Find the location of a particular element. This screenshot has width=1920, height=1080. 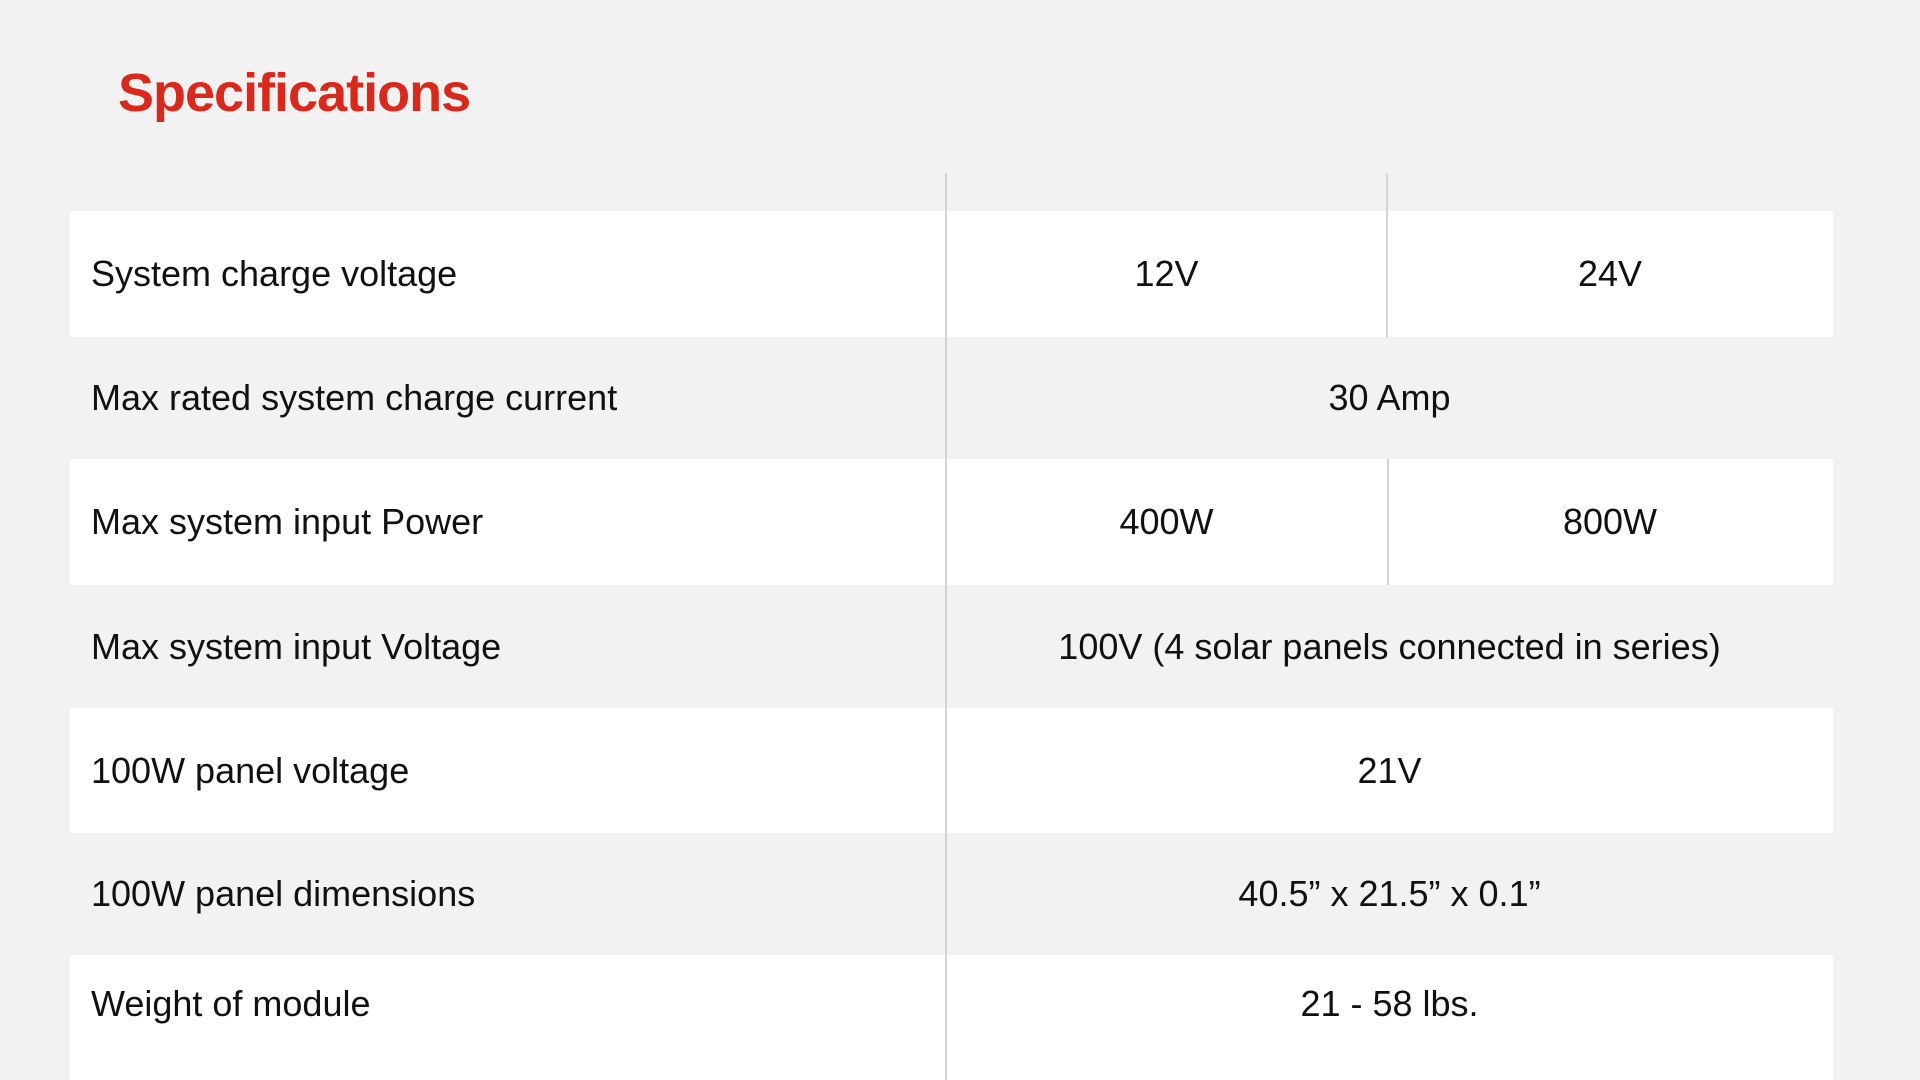

row-value: 800W is located at coordinates (1610, 521).